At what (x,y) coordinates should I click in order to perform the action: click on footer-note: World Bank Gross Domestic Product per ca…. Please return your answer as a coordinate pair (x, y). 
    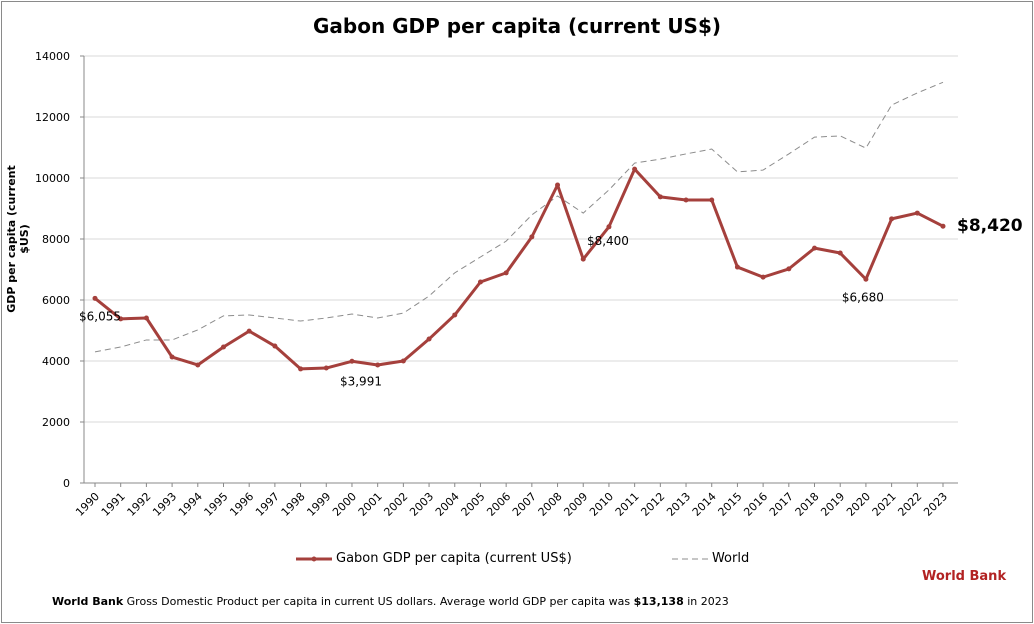
    Looking at the image, I should click on (390, 601).